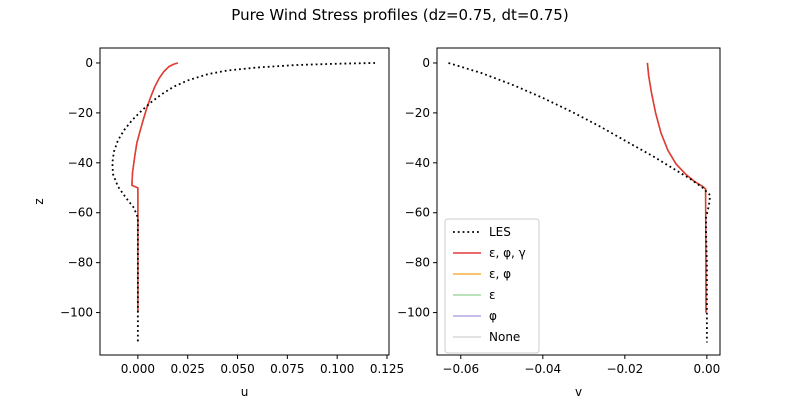  What do you see at coordinates (500, 274) in the screenshot?
I see `legend-label-eps-phi: ε, φ` at bounding box center [500, 274].